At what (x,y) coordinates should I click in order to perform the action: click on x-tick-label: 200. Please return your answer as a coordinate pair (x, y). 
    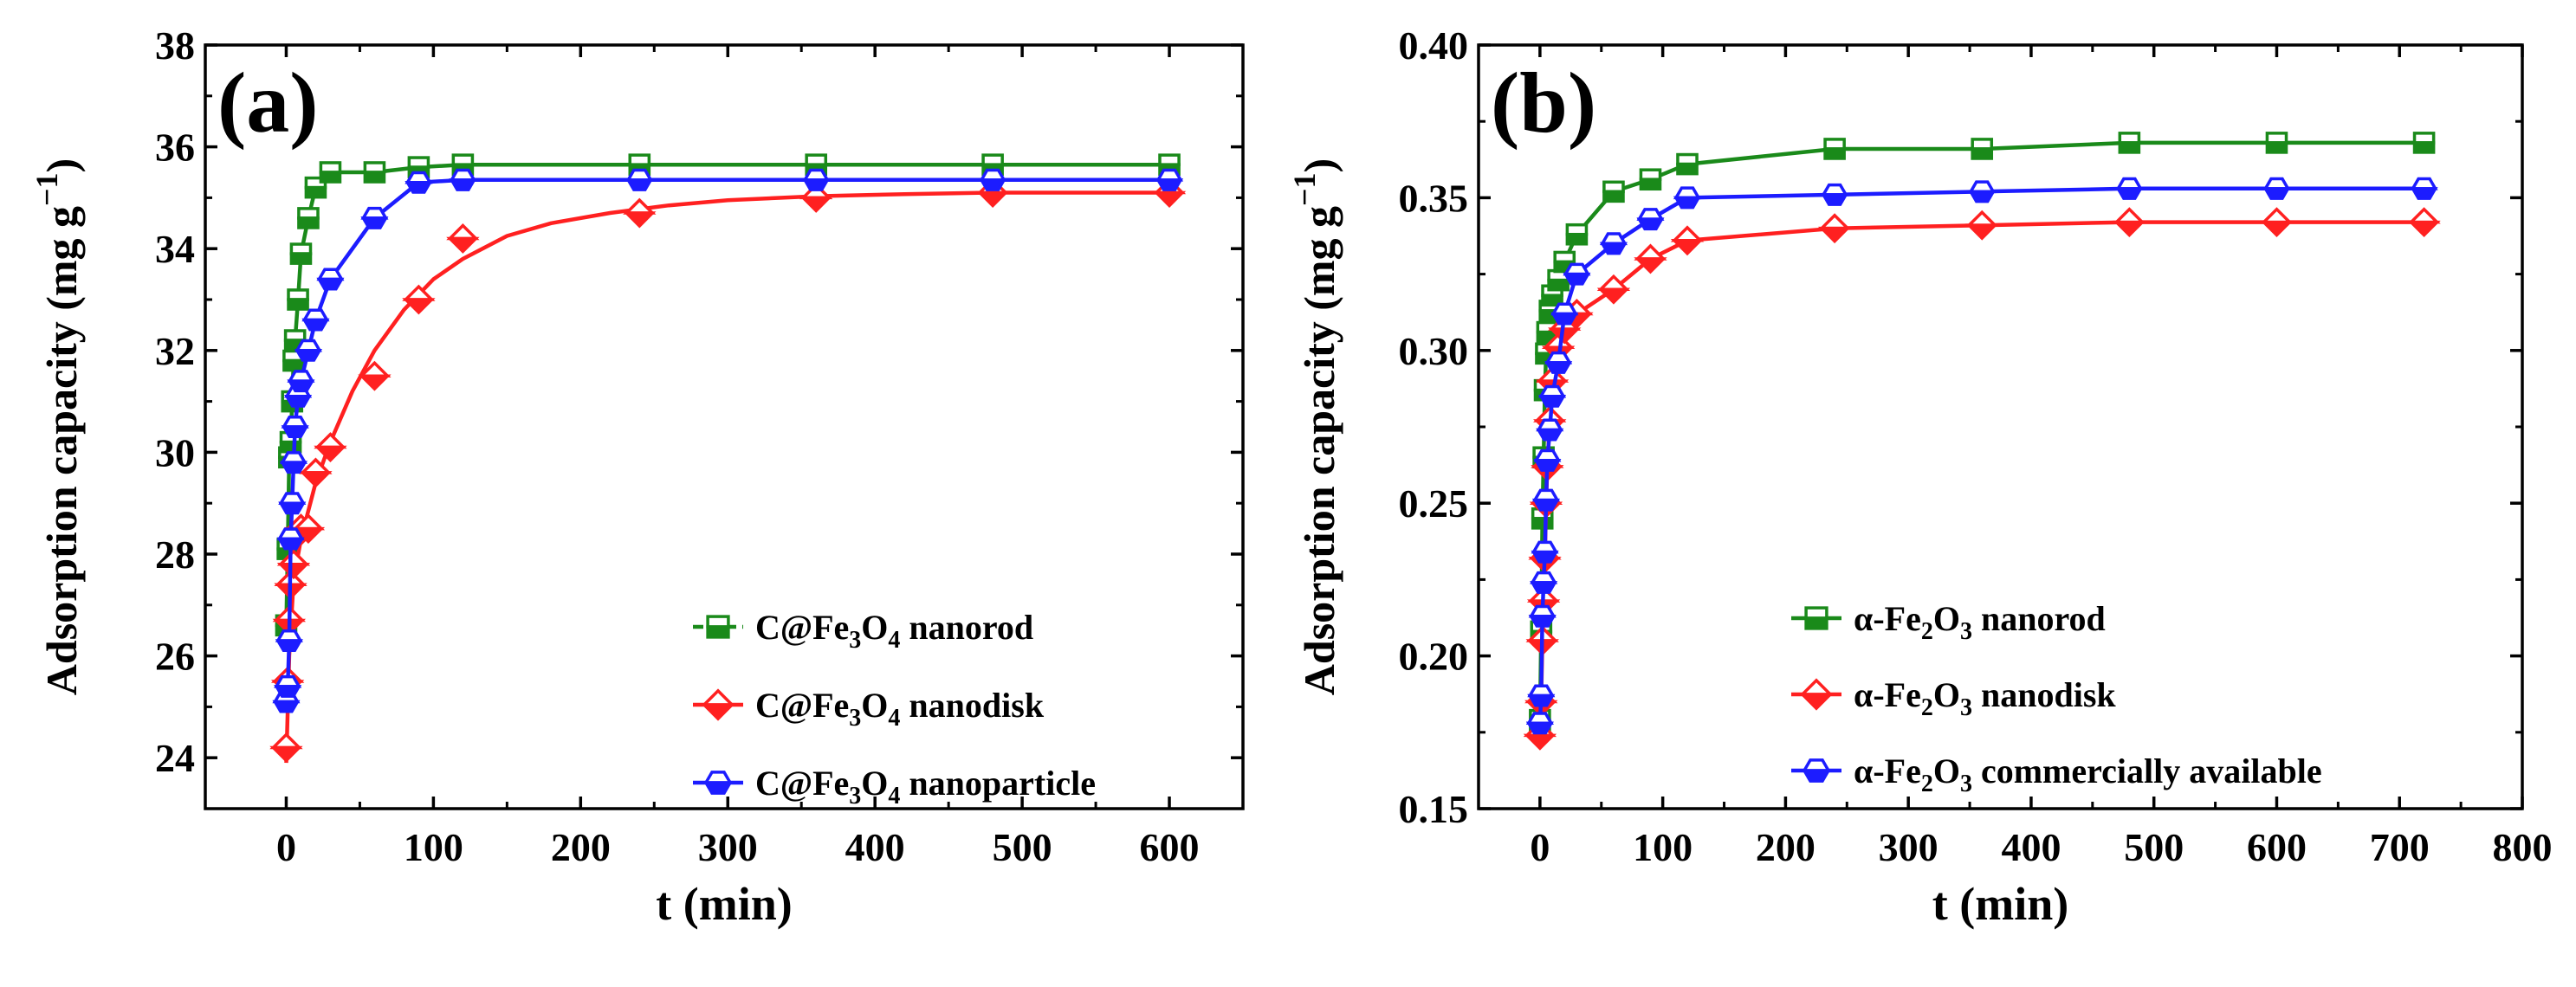
    Looking at the image, I should click on (581, 847).